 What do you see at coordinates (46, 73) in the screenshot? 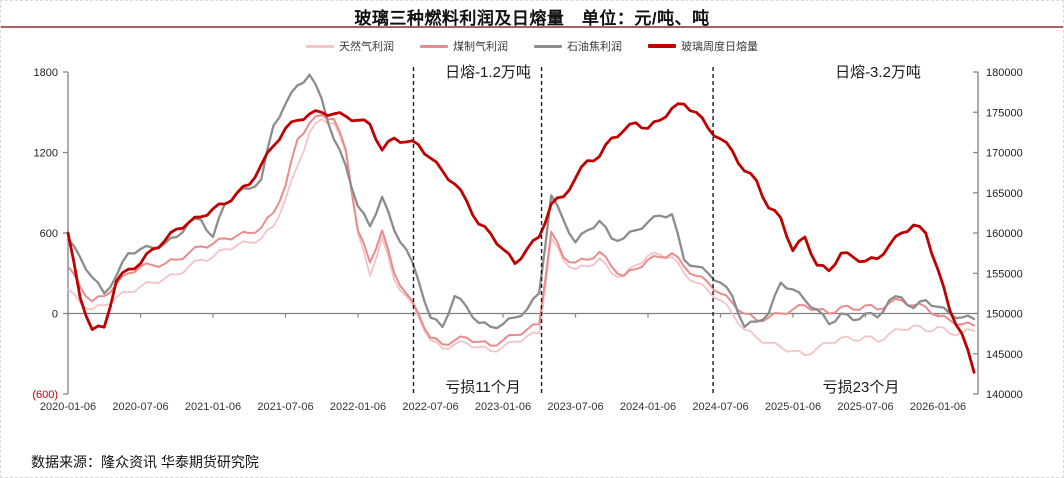
I see `left-tick-label: 1800` at bounding box center [46, 73].